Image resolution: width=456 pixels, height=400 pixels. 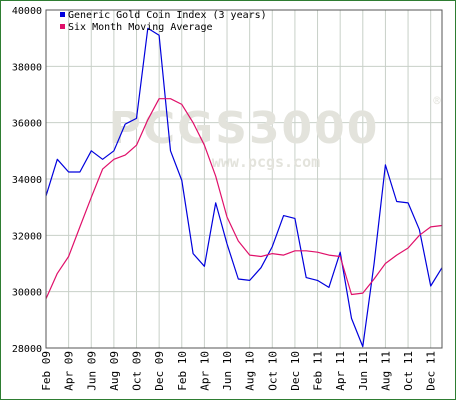 What do you see at coordinates (340, 371) in the screenshot?
I see `x-tick-label: Apr 11` at bounding box center [340, 371].